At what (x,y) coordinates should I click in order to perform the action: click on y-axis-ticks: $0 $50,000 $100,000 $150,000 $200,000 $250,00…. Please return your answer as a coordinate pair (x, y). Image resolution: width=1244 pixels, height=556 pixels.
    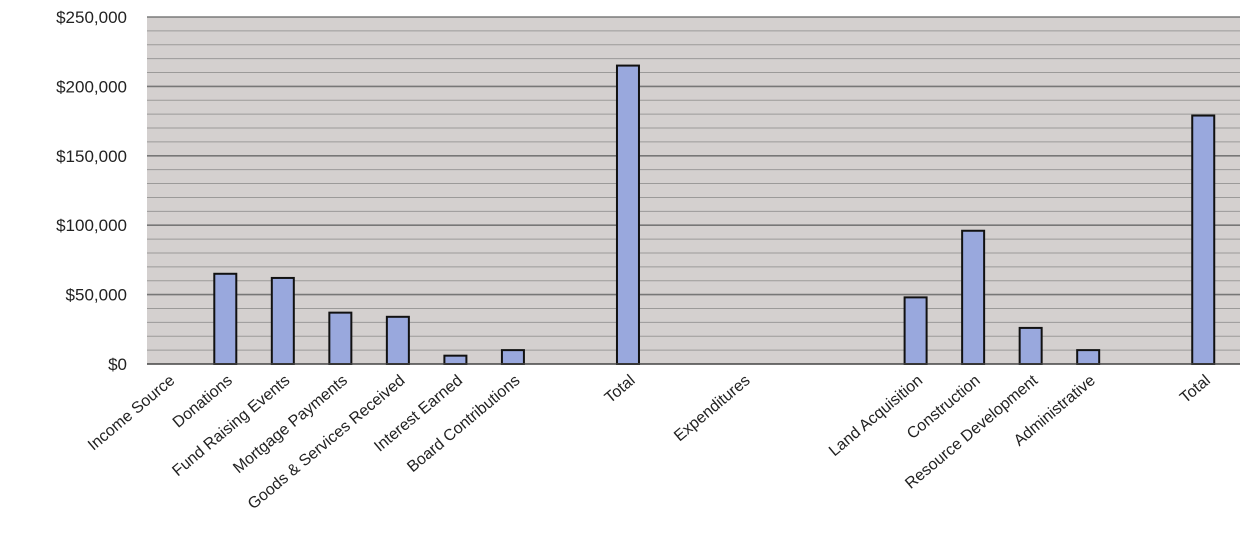
    Looking at the image, I should click on (91, 191).